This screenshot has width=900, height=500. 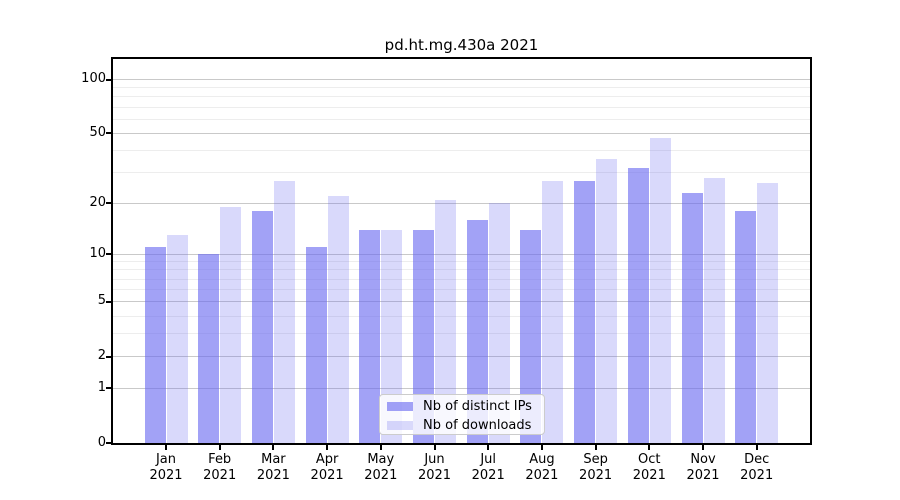 I want to click on bar-nov-ips, so click(x=692, y=317).